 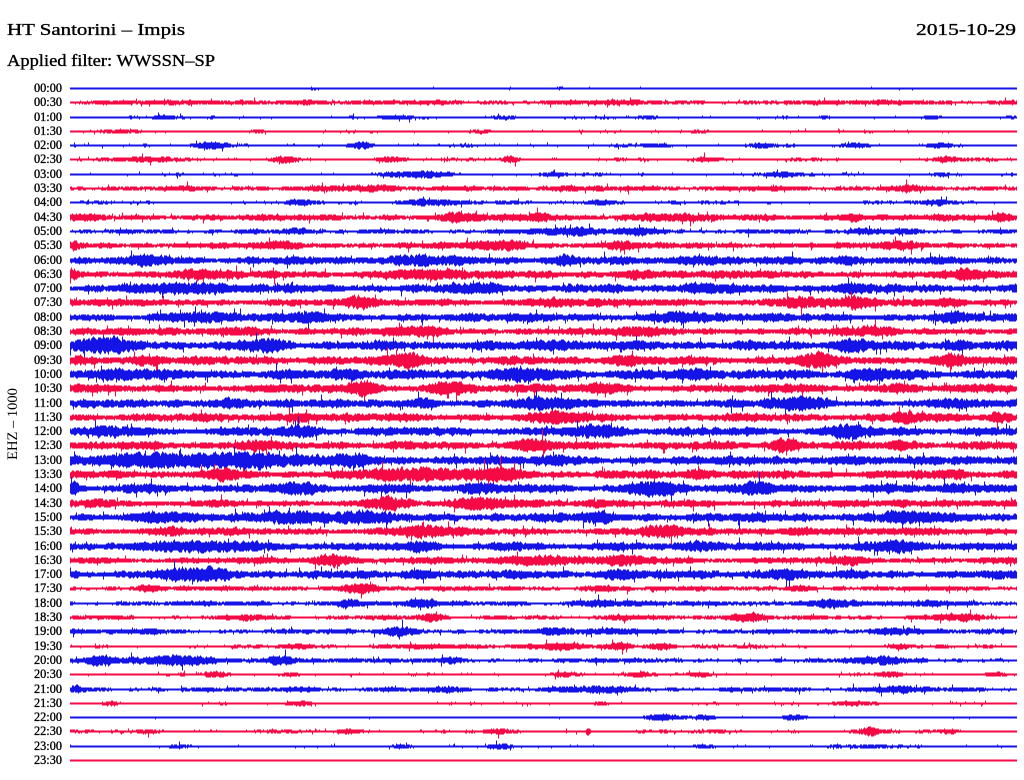 I want to click on svg-text: 04:00, so click(x=48, y=201).